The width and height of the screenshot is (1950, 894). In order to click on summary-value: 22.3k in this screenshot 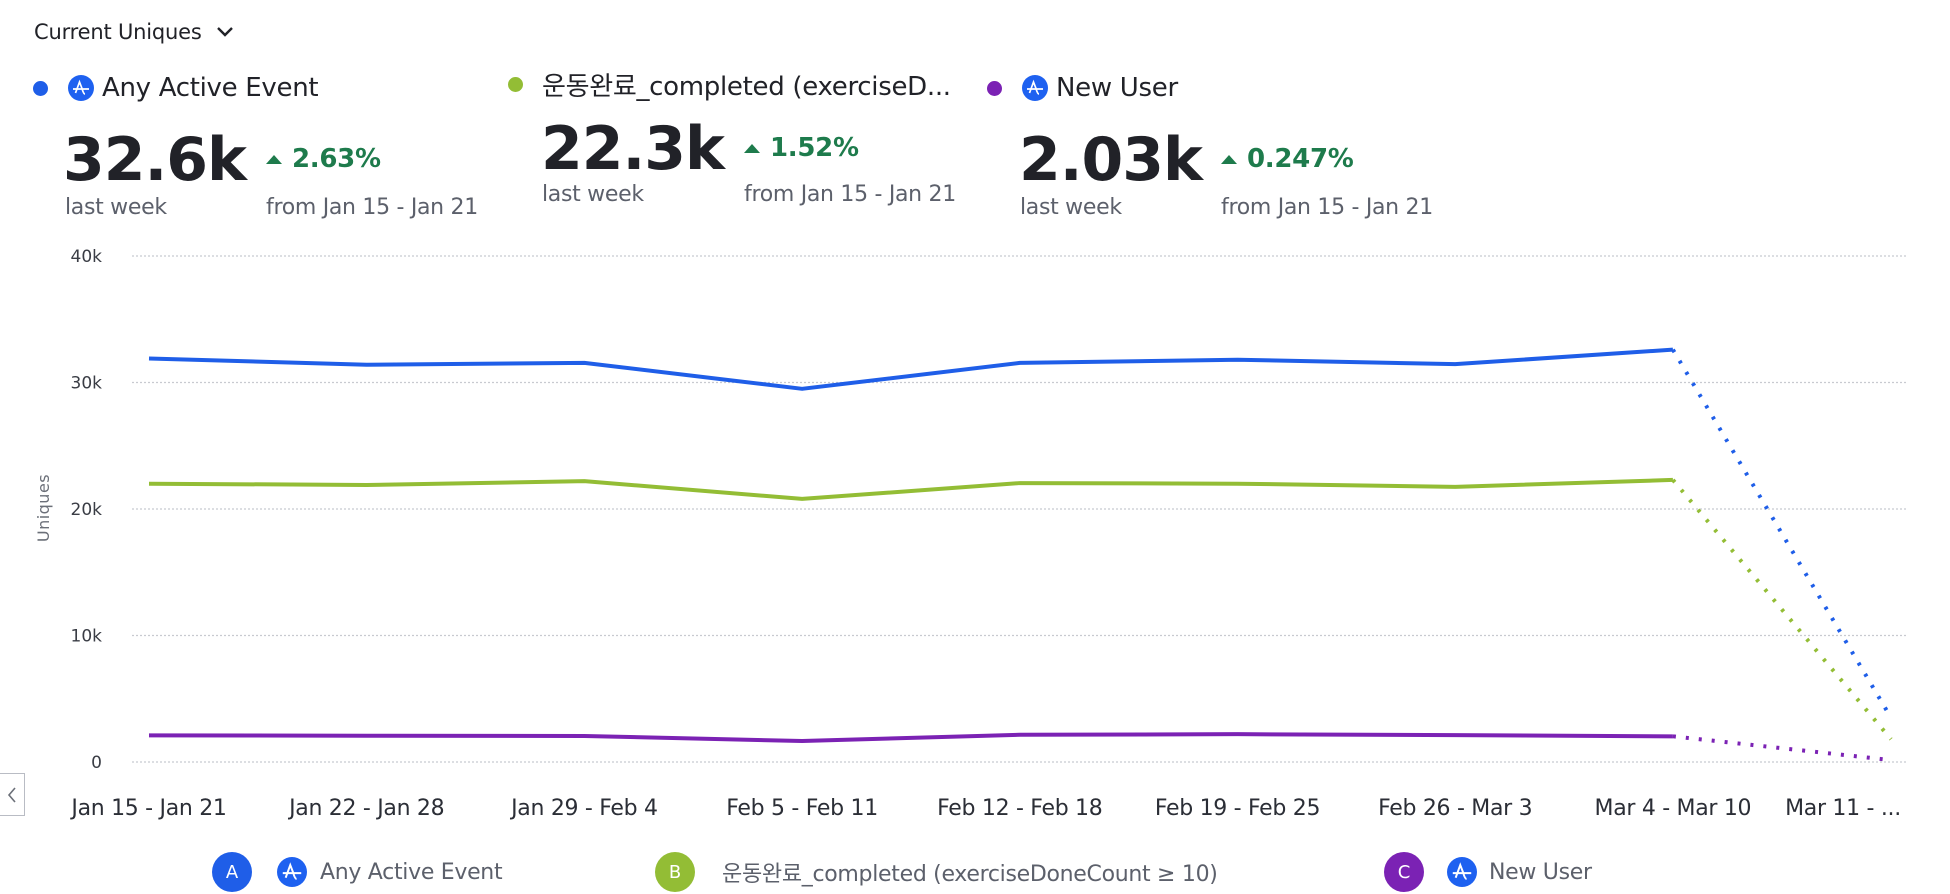, I will do `click(633, 149)`.